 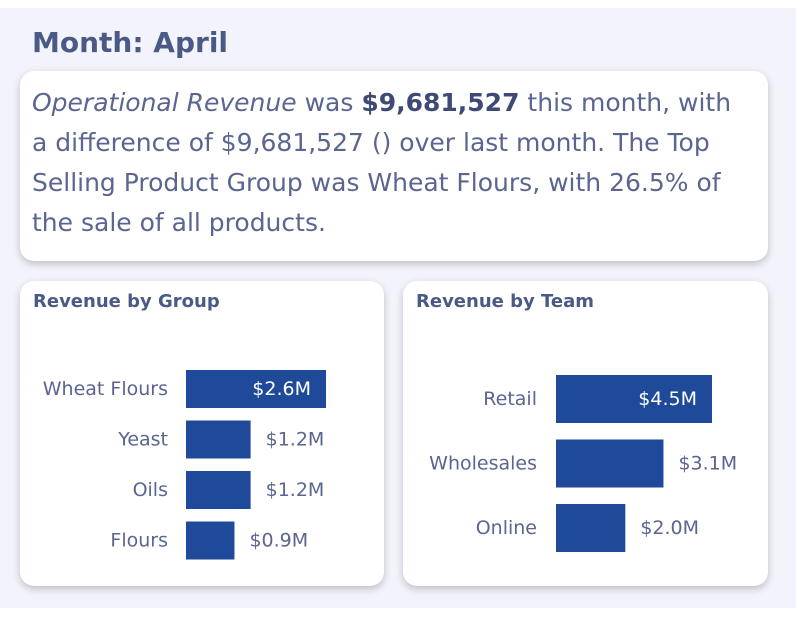 I want to click on group-category-label: Flours, so click(x=139, y=541).